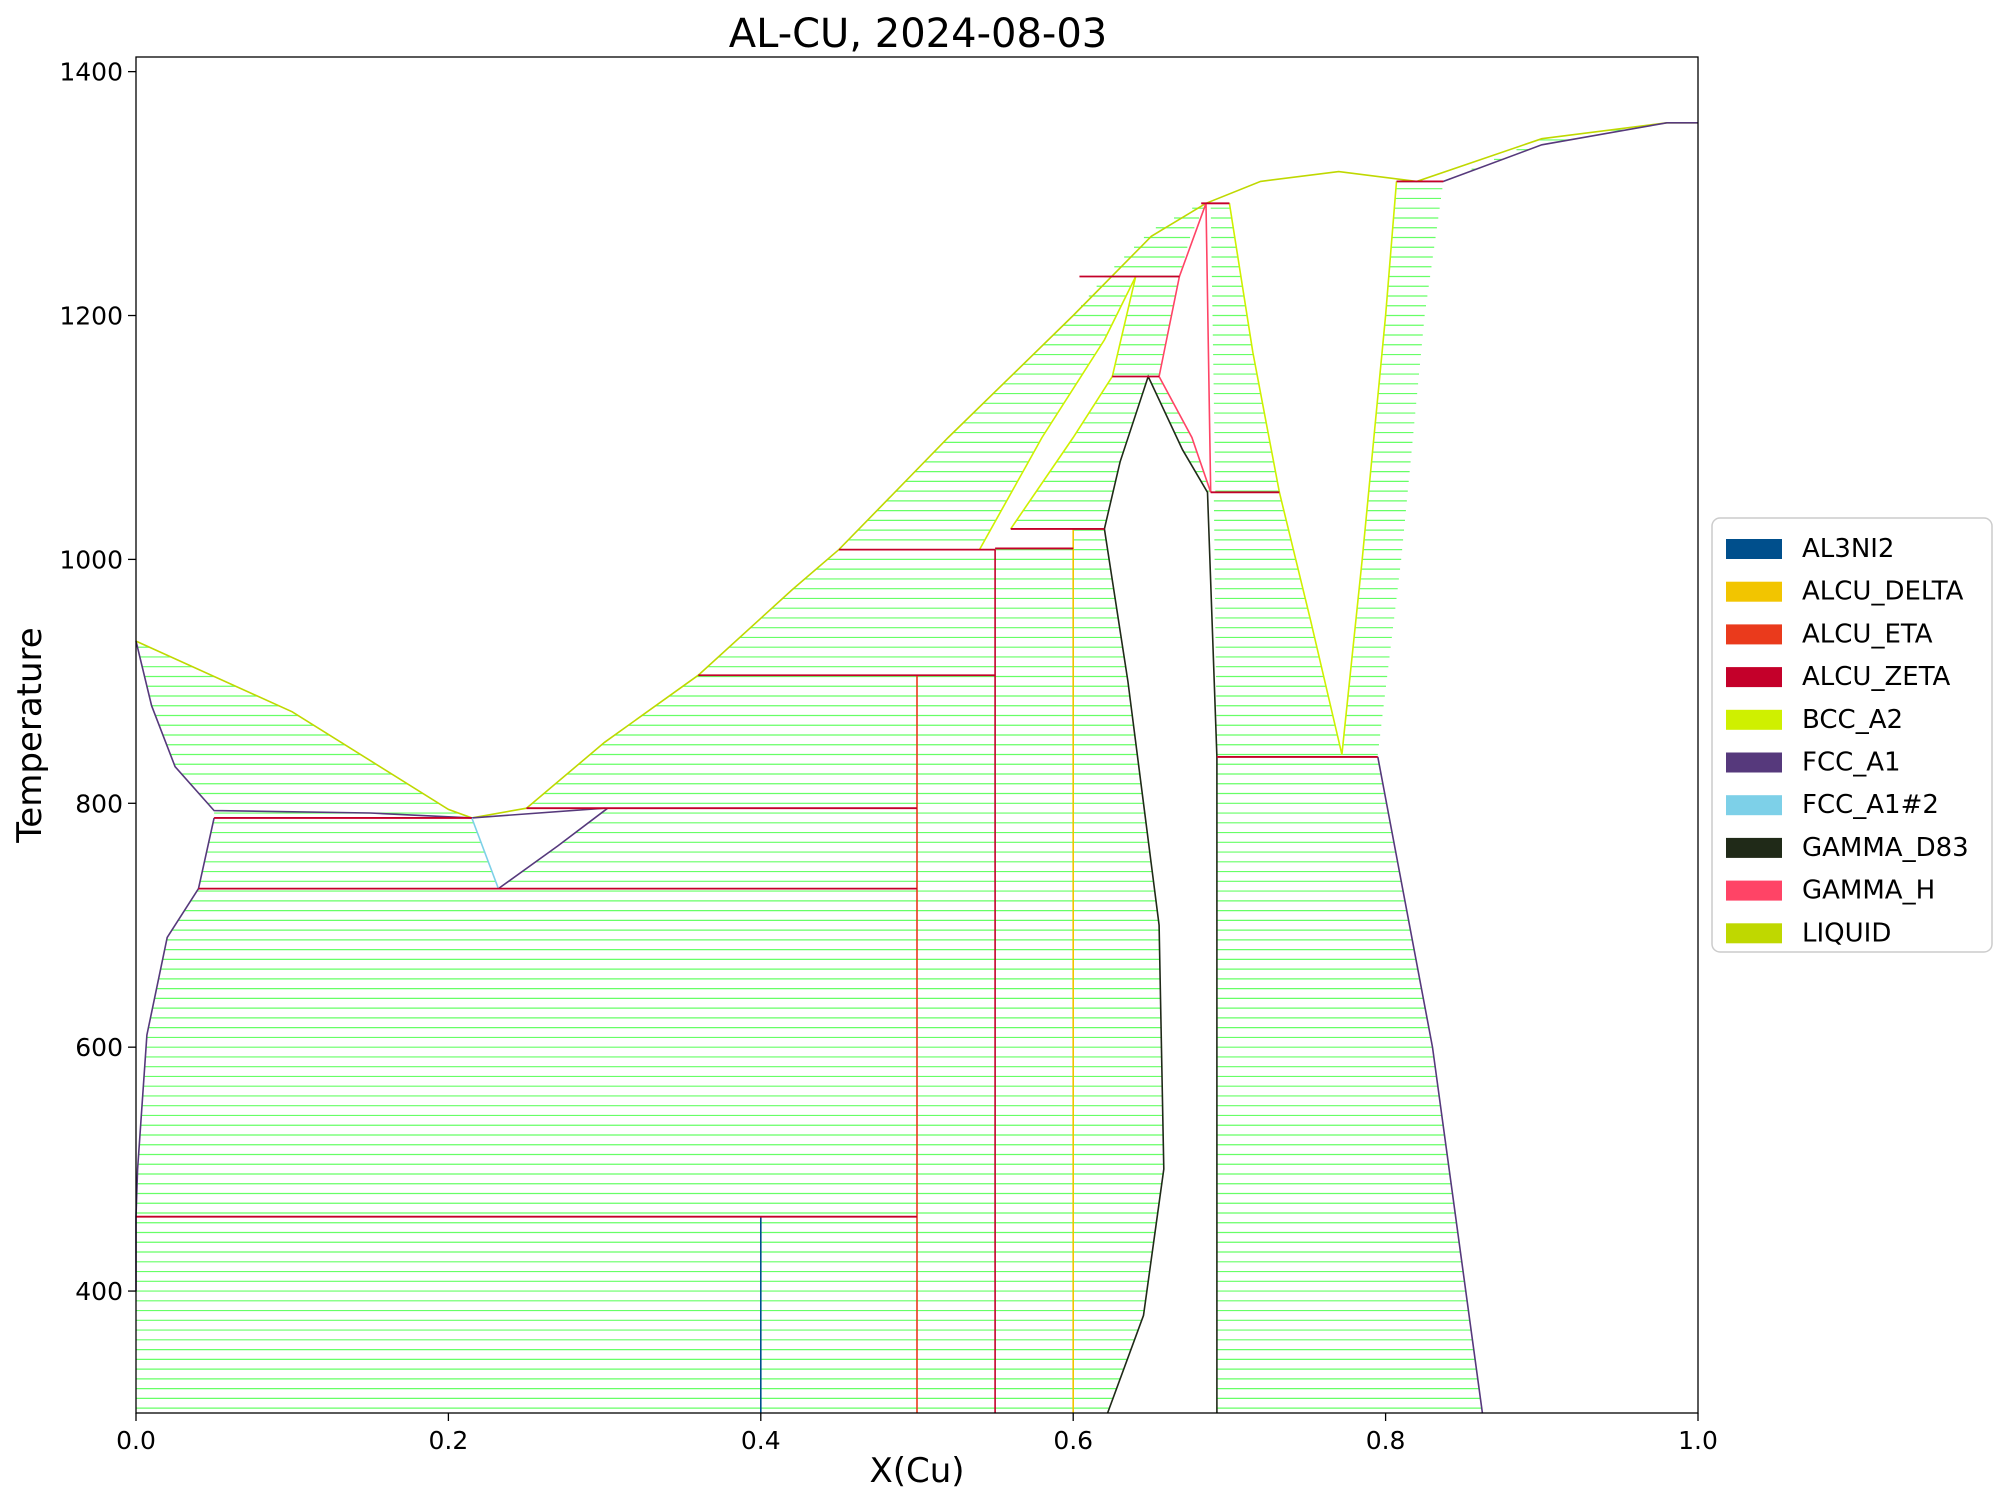 The width and height of the screenshot is (2000, 1500). I want to click on boundary-gamma-d83, so click(1160, 894).